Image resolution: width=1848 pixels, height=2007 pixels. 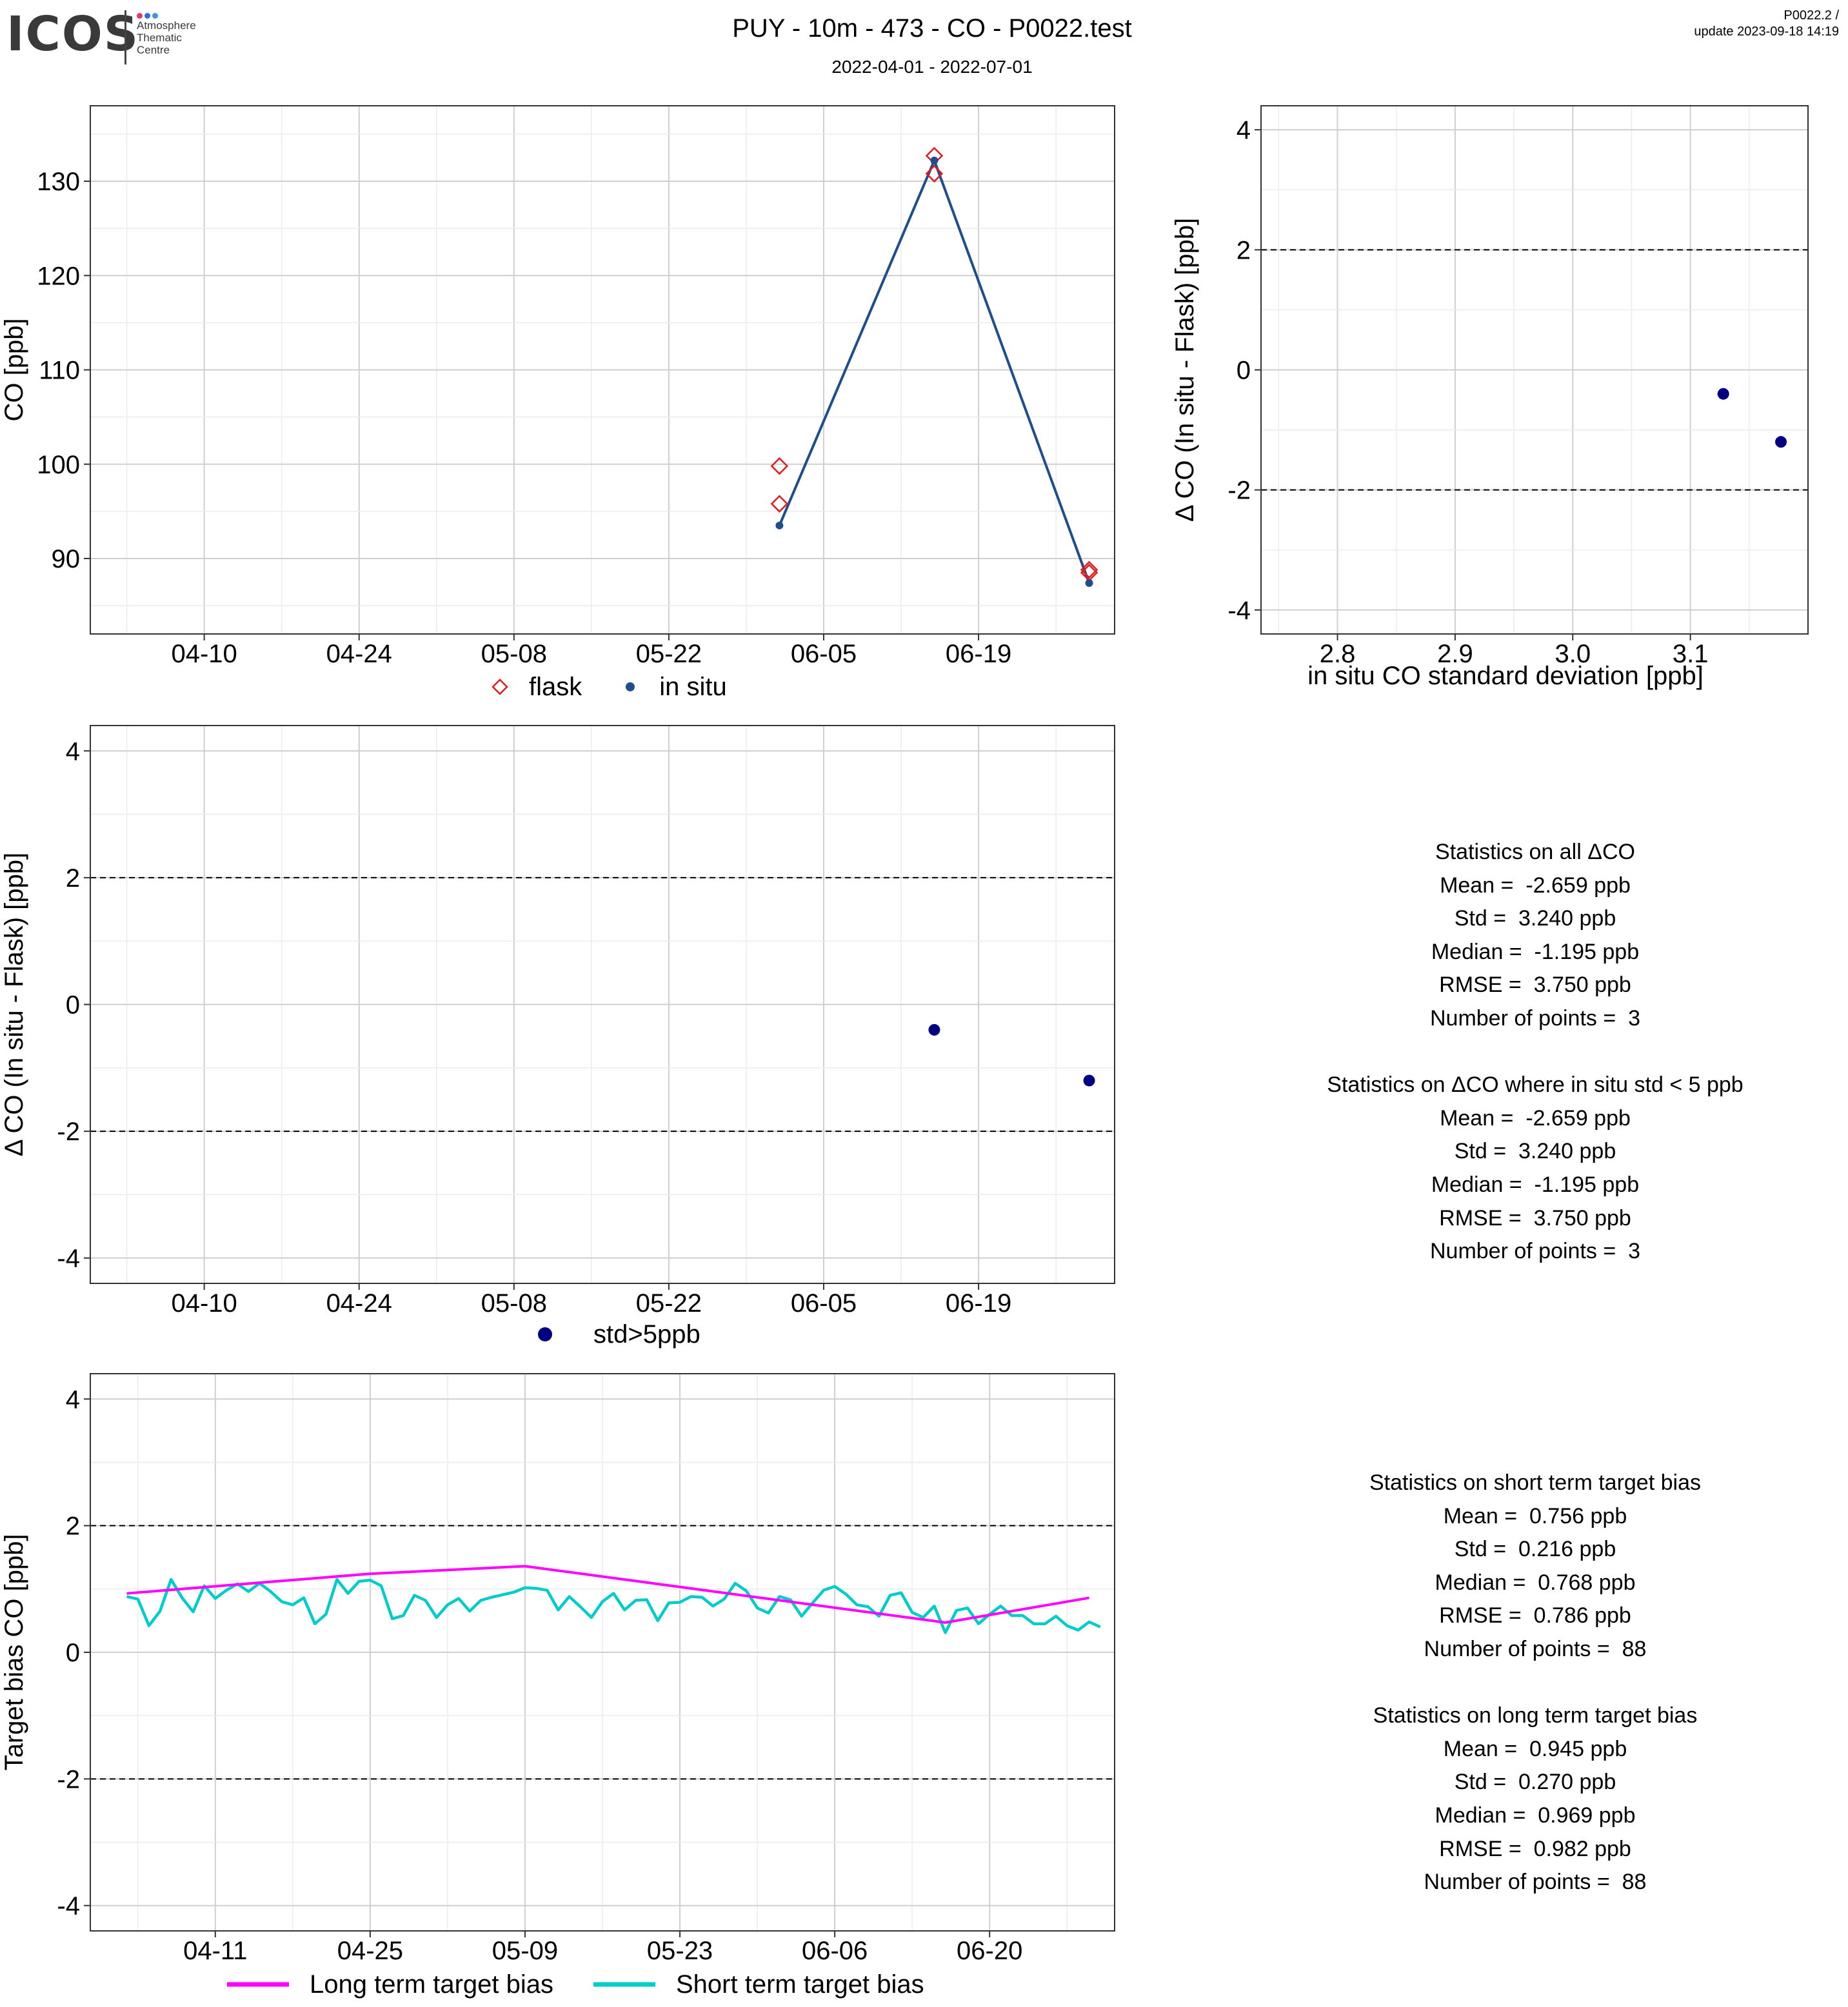 What do you see at coordinates (932, 67) in the screenshot?
I see `date-range: 2022-04-01 - 2022-07-01` at bounding box center [932, 67].